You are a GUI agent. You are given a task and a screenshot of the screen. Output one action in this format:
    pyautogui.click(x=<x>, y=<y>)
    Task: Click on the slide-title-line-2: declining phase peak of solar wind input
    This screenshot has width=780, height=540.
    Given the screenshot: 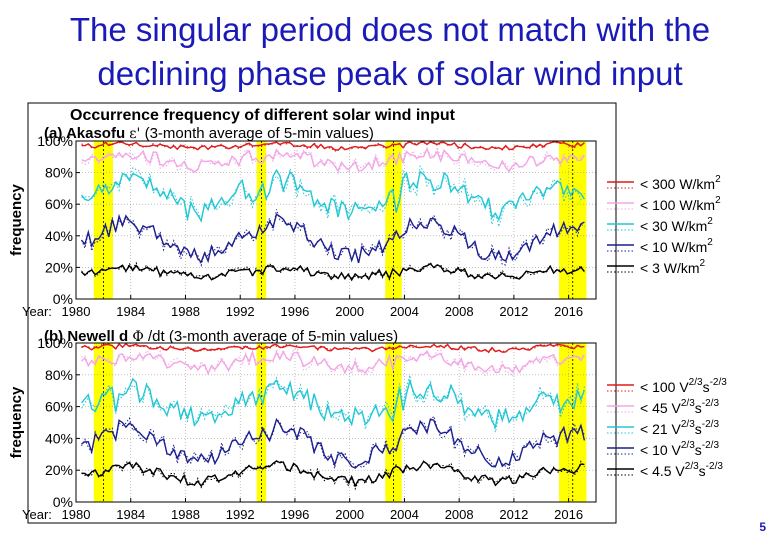 What is the action you would take?
    pyautogui.click(x=390, y=73)
    